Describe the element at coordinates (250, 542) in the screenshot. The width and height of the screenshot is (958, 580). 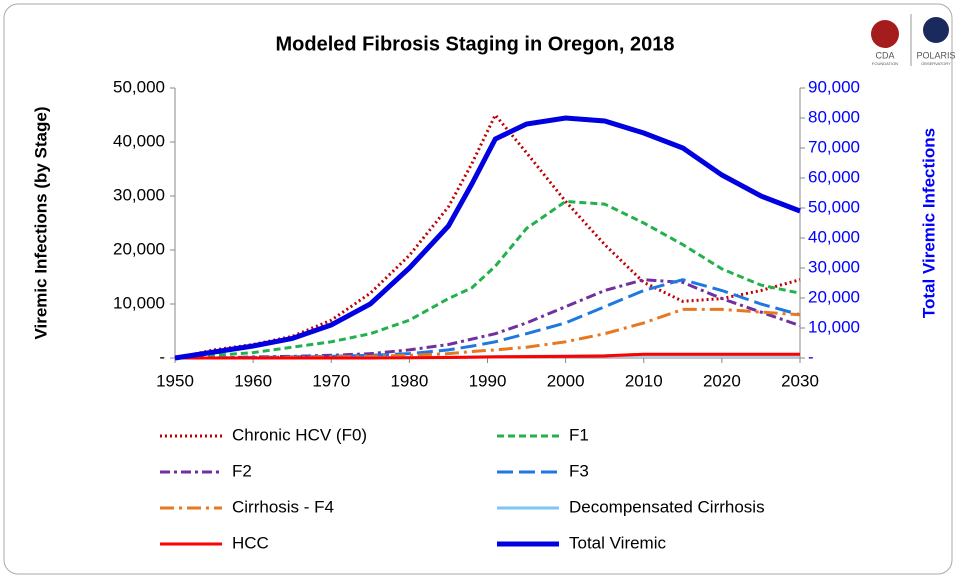
I see `legend-label: HCC` at that location.